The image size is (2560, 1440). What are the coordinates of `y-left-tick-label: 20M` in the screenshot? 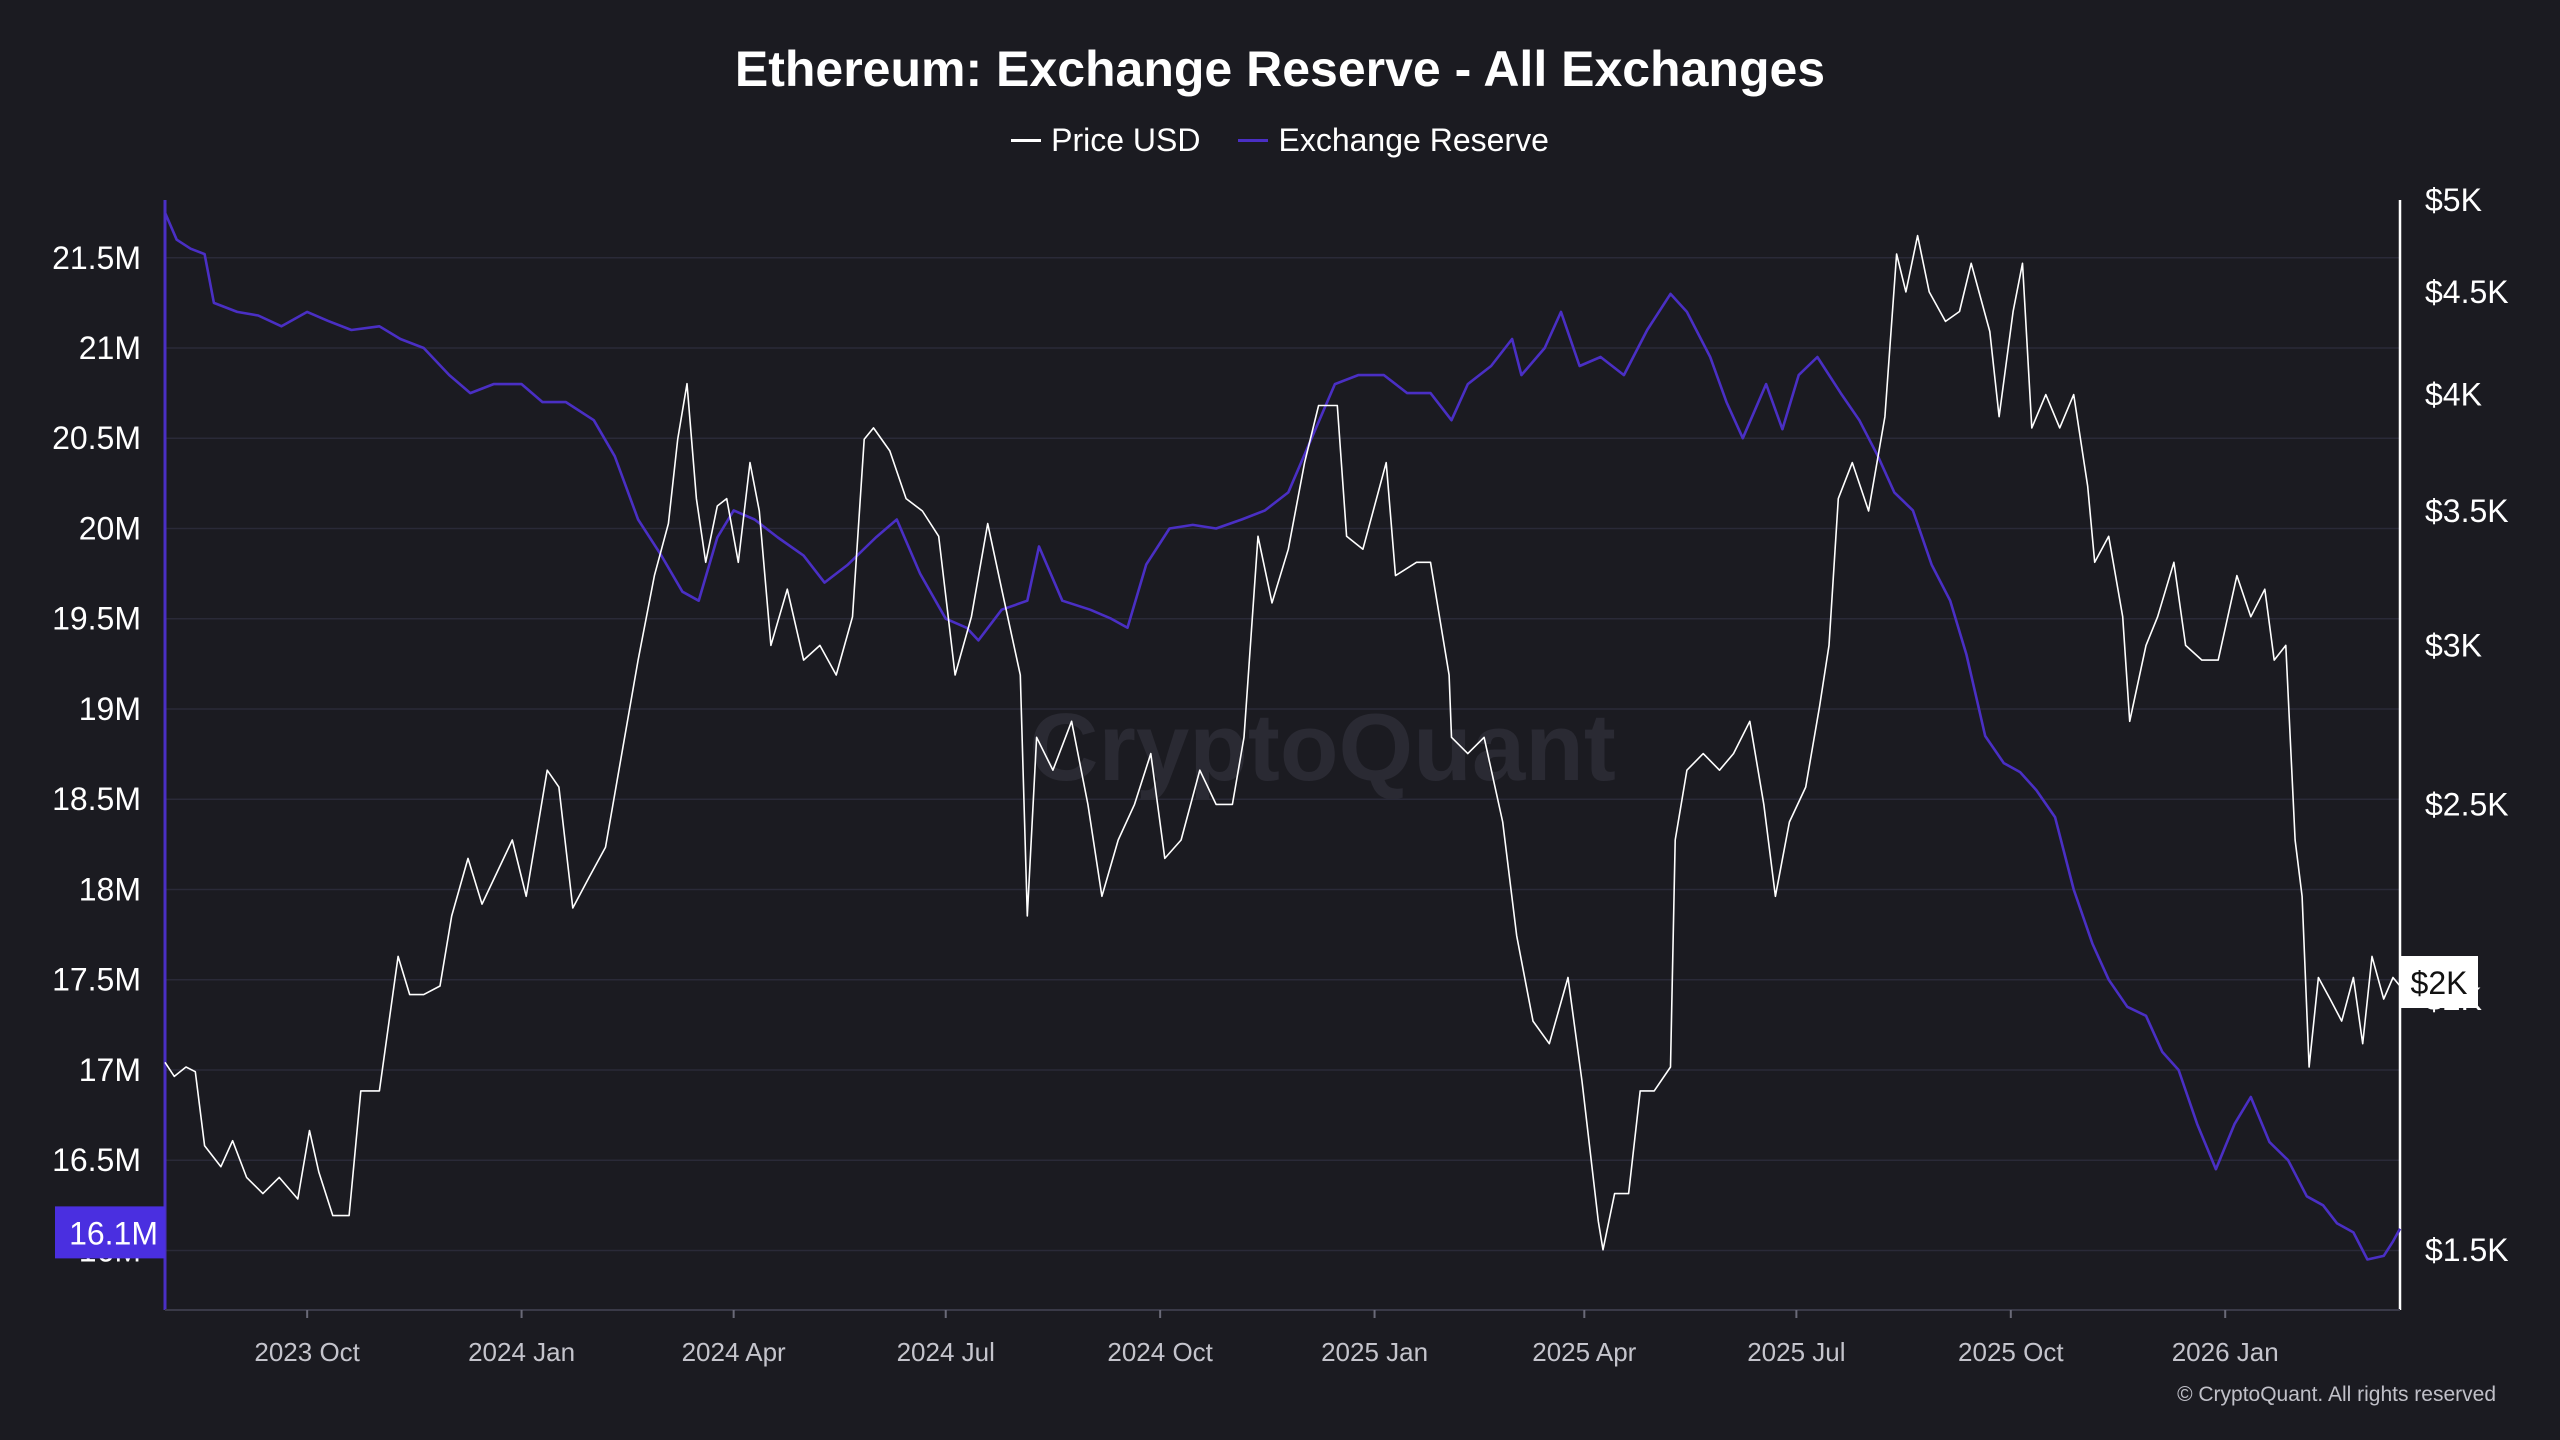 It's located at (110, 528).